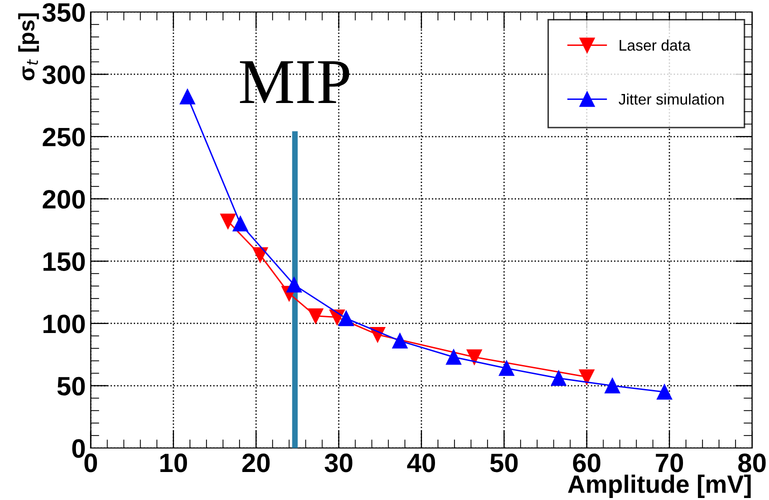 Image resolution: width=769 pixels, height=500 pixels. What do you see at coordinates (63, 199) in the screenshot?
I see `y-tick-label: 200` at bounding box center [63, 199].